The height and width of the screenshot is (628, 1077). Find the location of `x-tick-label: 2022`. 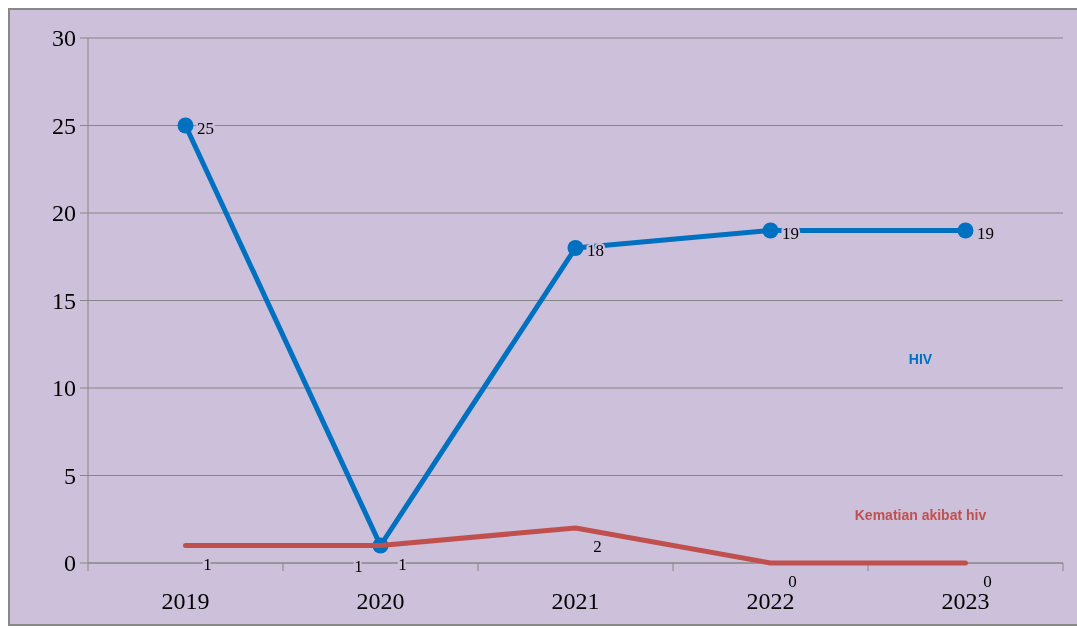

x-tick-label: 2022 is located at coordinates (770, 601).